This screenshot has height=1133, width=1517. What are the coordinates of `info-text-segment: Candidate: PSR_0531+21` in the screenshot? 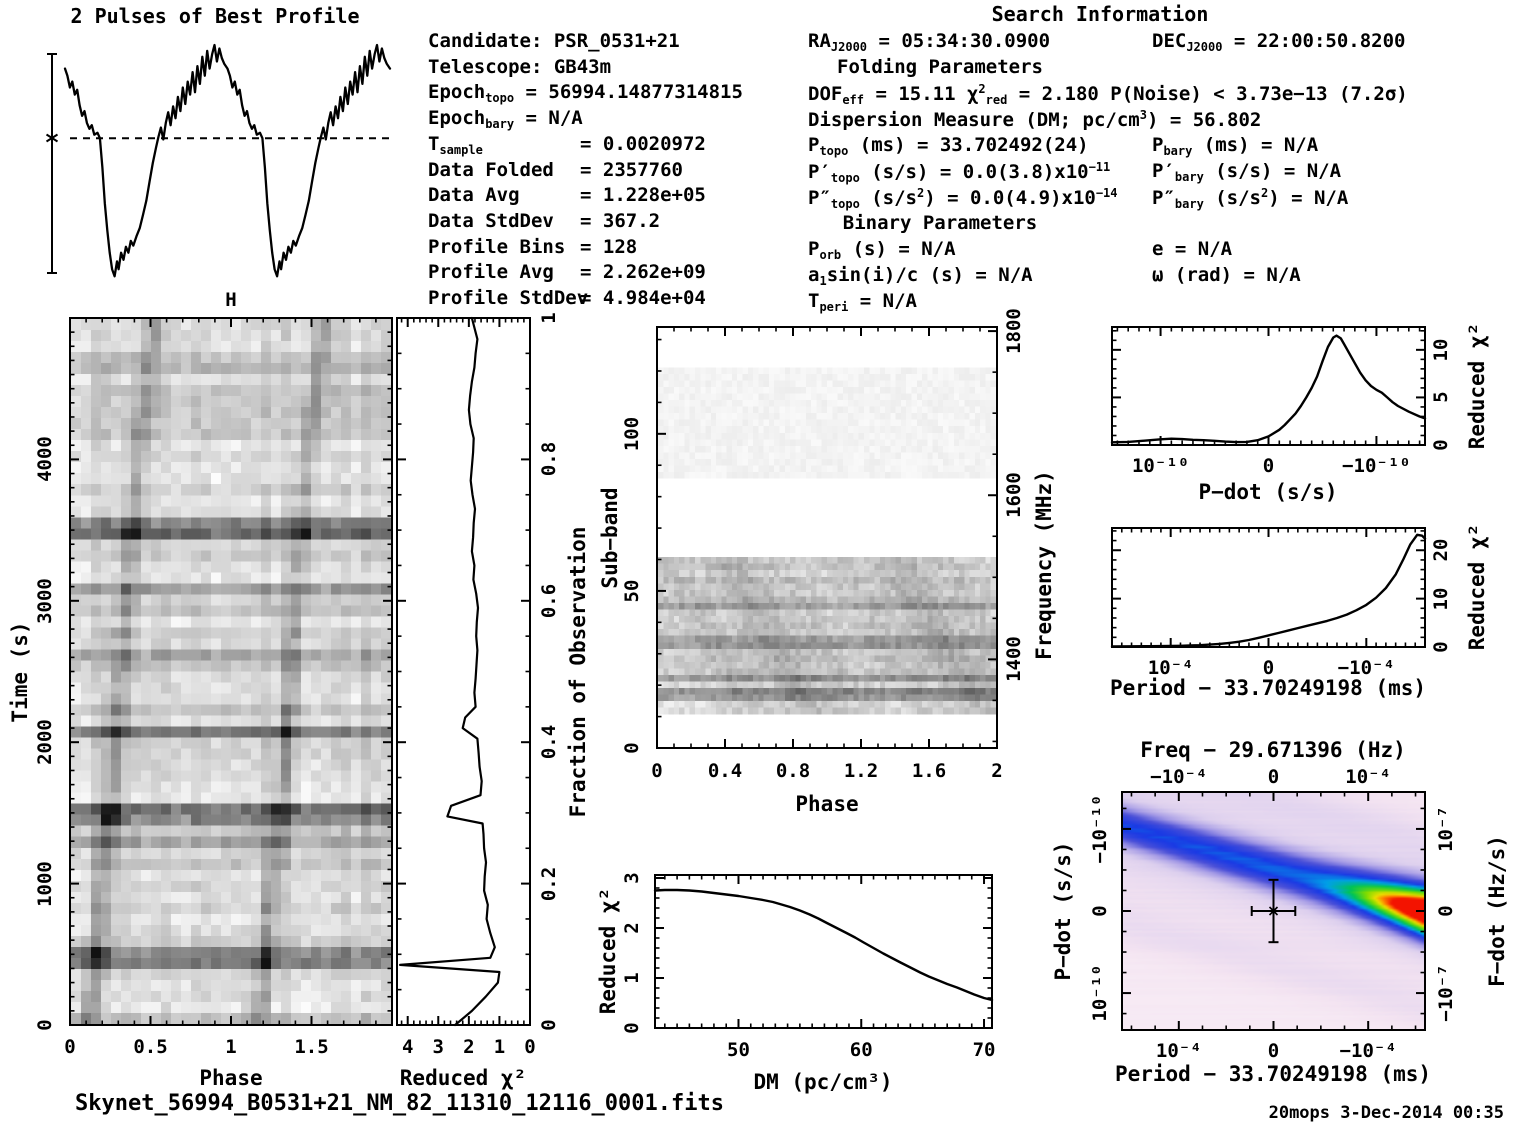 It's located at (554, 41).